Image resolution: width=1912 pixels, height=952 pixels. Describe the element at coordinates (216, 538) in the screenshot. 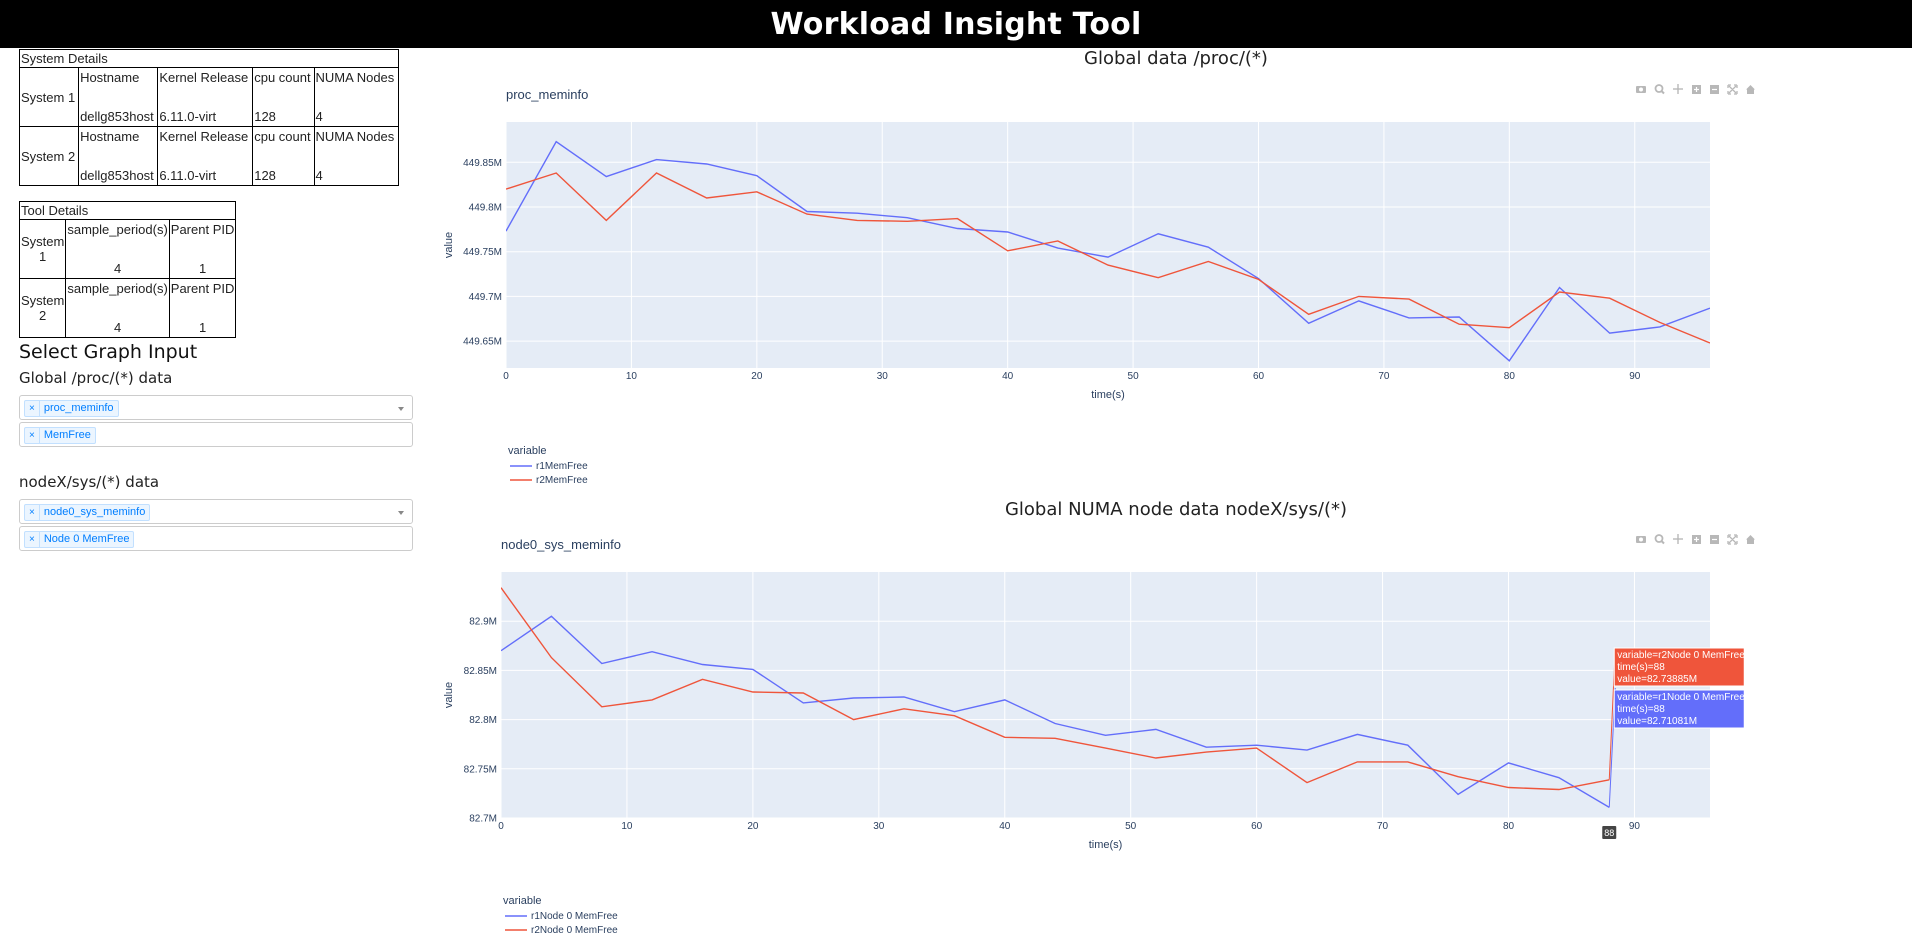

I see `node-metric-dropdown: × Node 0 MemFree` at that location.